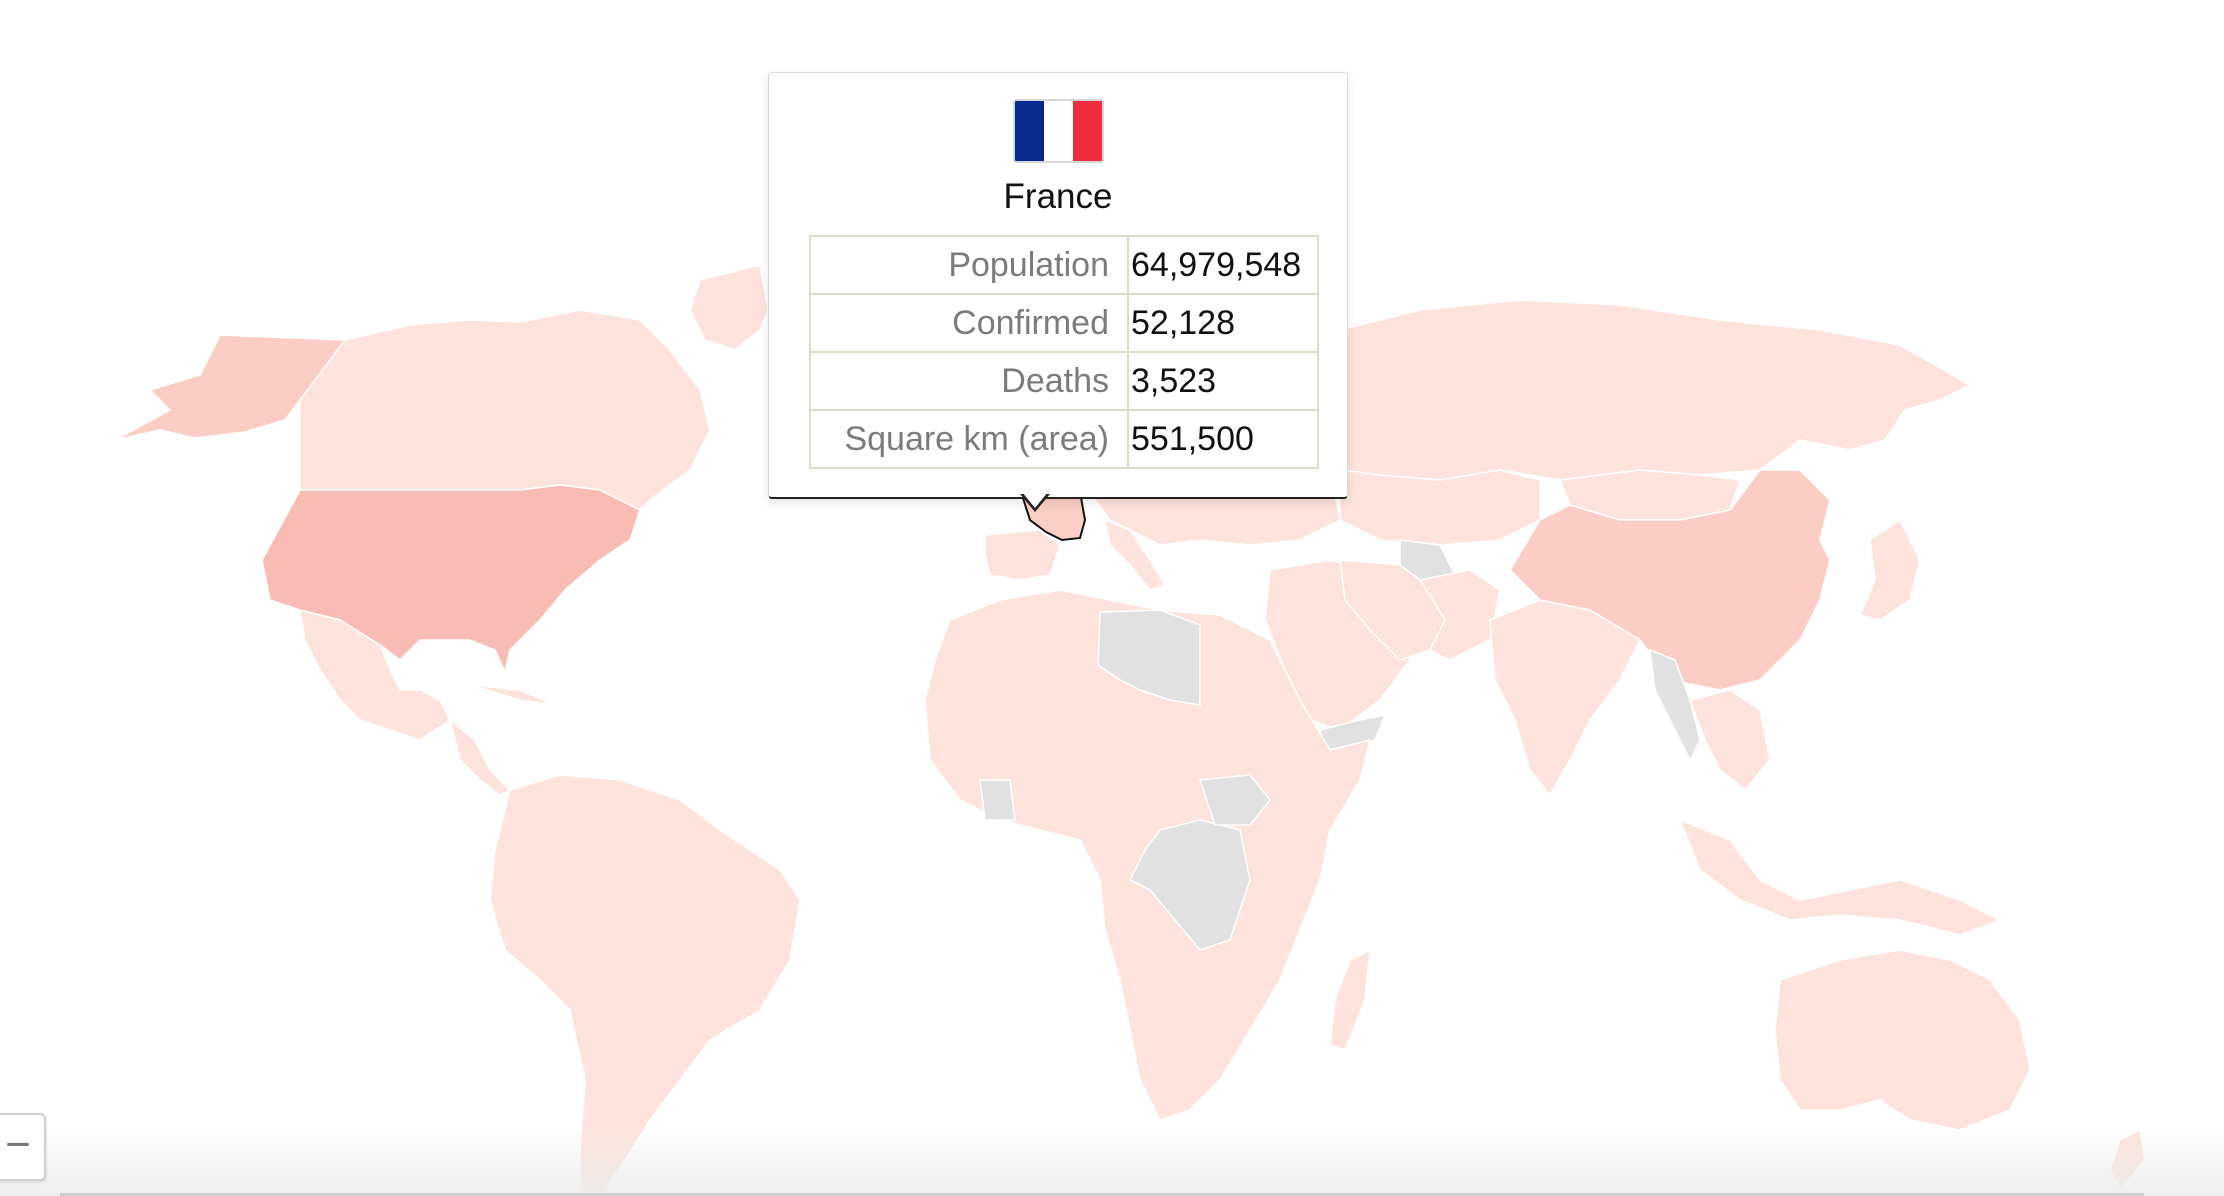 Image resolution: width=2224 pixels, height=1196 pixels. Describe the element at coordinates (969, 323) in the screenshot. I see `confirmed-label: Confirmed` at that location.